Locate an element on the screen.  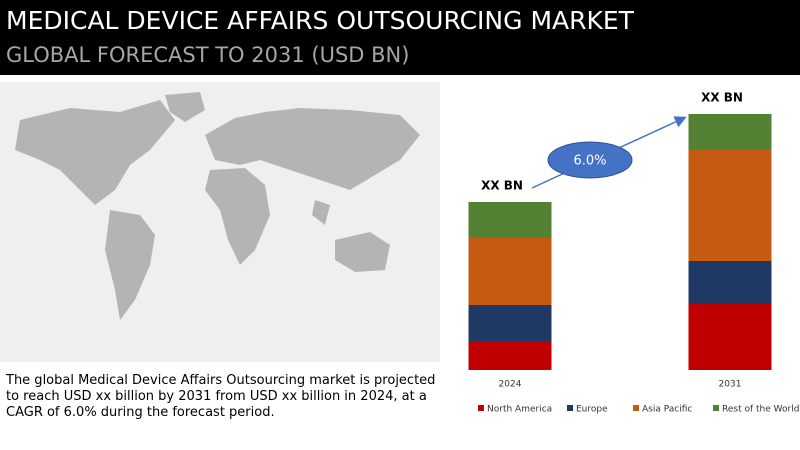
subtitle: GLOBAL FORECAST TO 2031 (USD BN) is located at coordinates (207, 55).